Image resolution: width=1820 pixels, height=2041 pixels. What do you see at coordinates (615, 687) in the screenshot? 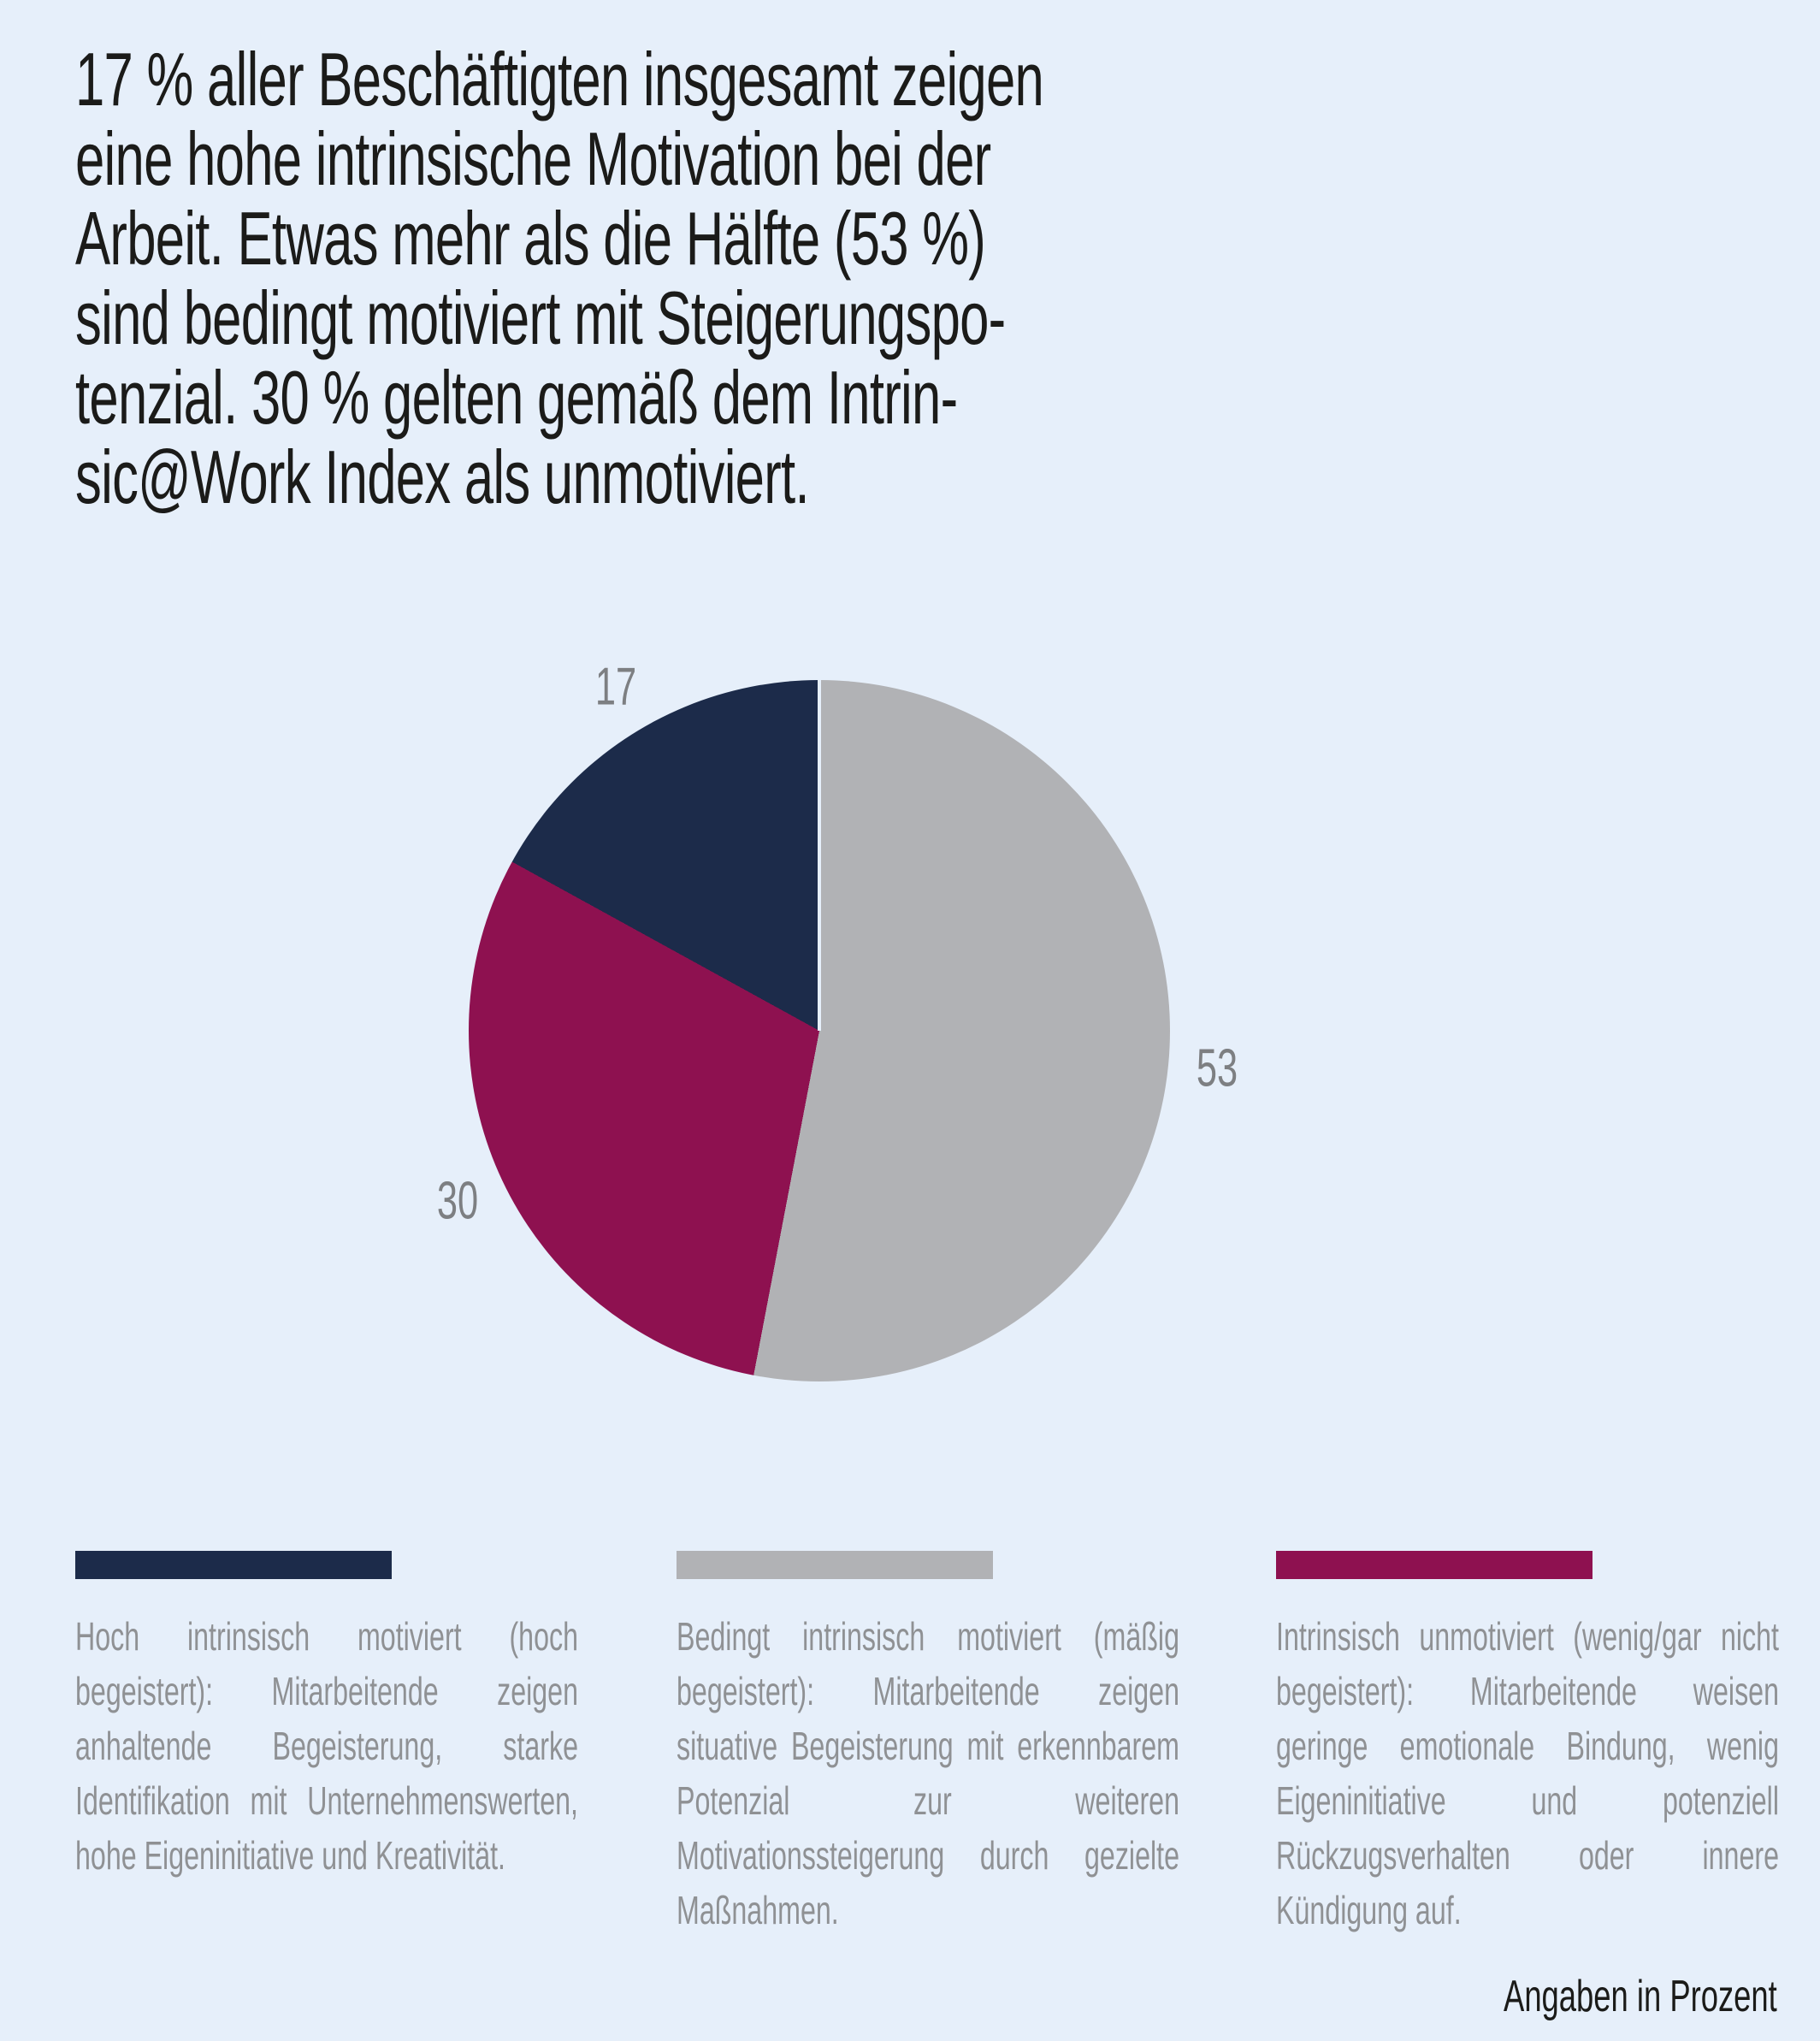
I see `pie-value-label: 17` at bounding box center [615, 687].